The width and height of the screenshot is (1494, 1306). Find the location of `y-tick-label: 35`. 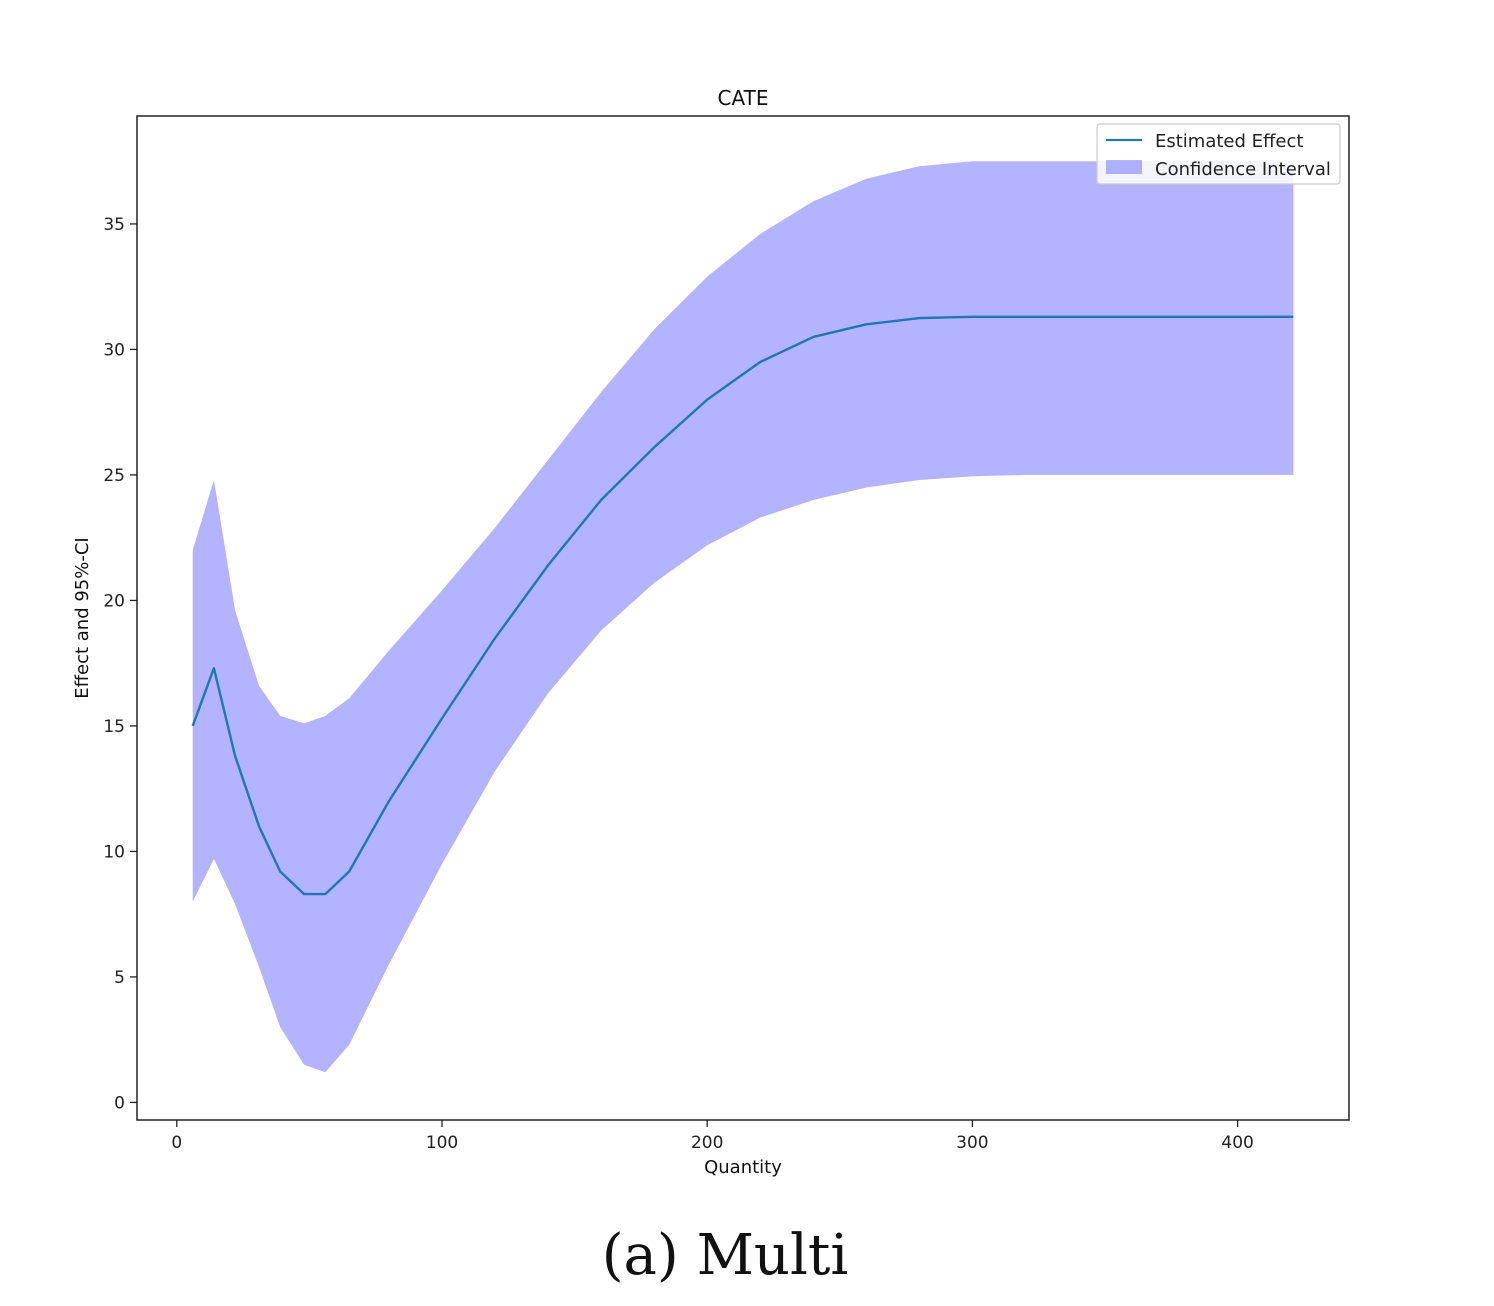

y-tick-label: 35 is located at coordinates (114, 225).